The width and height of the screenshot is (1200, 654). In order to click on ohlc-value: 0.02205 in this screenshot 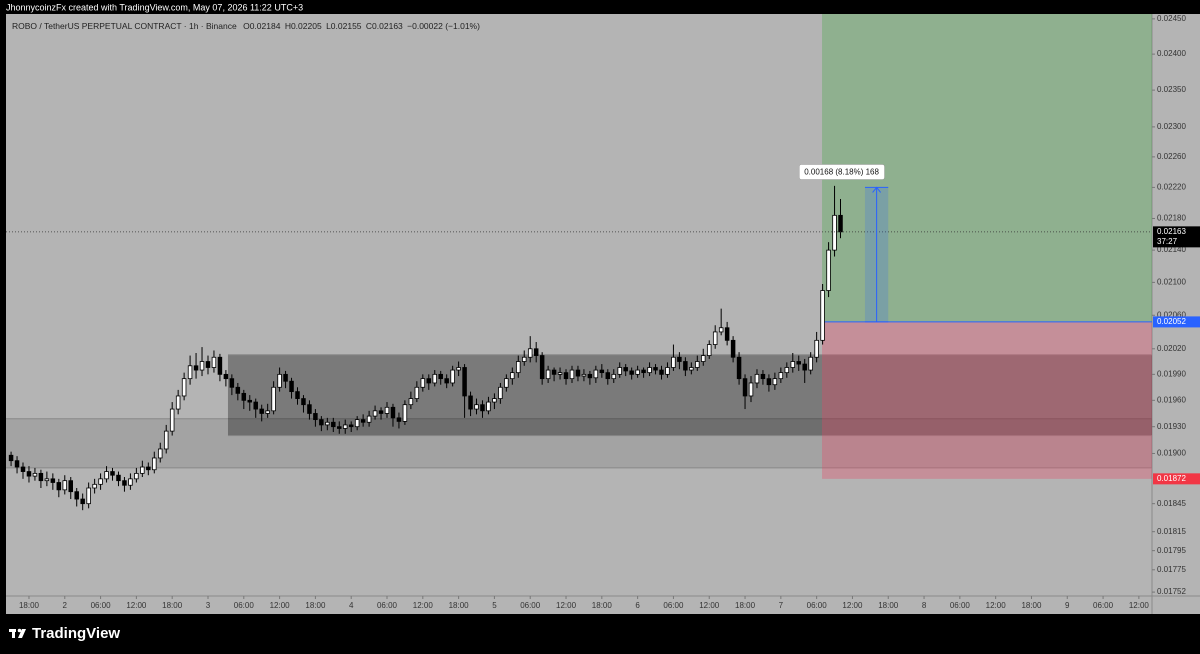, I will do `click(306, 26)`.